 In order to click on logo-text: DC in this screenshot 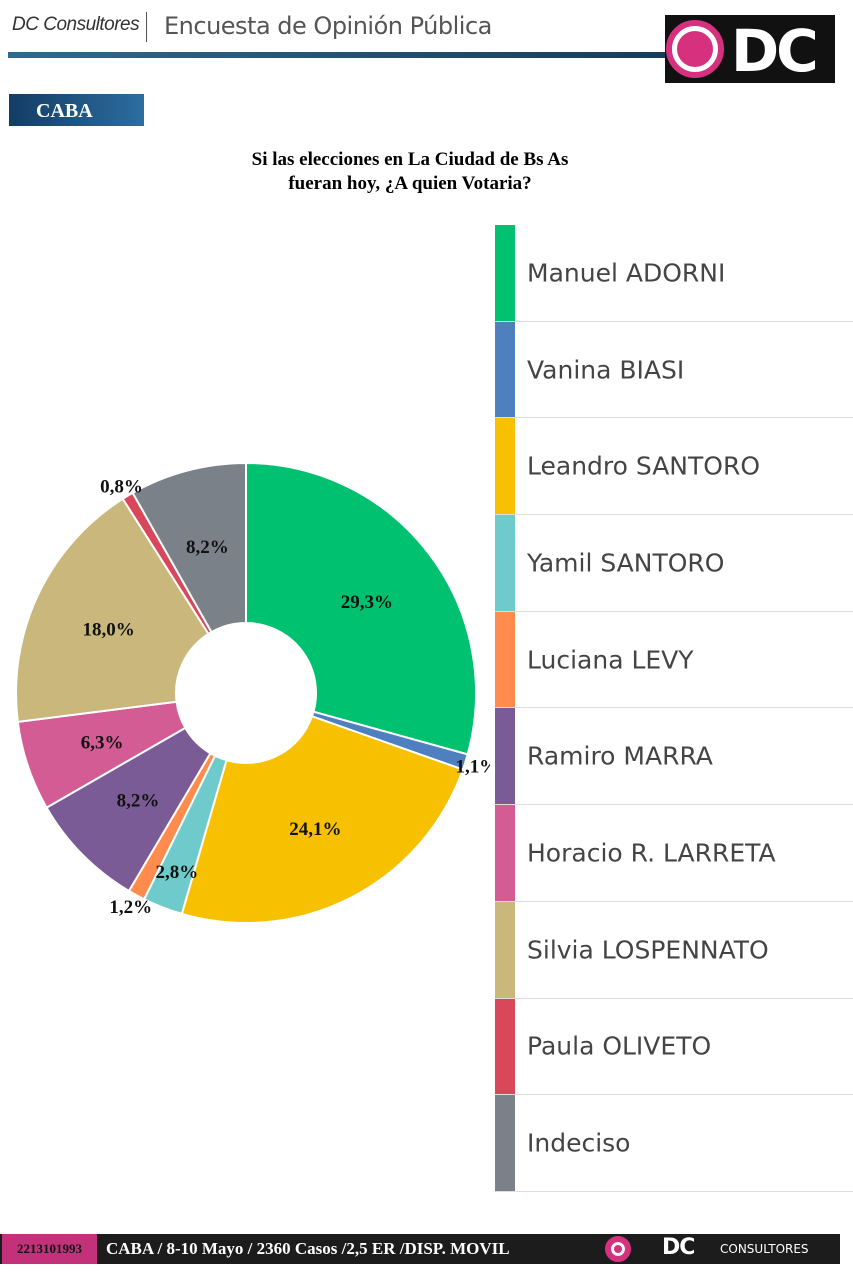, I will do `click(775, 51)`.